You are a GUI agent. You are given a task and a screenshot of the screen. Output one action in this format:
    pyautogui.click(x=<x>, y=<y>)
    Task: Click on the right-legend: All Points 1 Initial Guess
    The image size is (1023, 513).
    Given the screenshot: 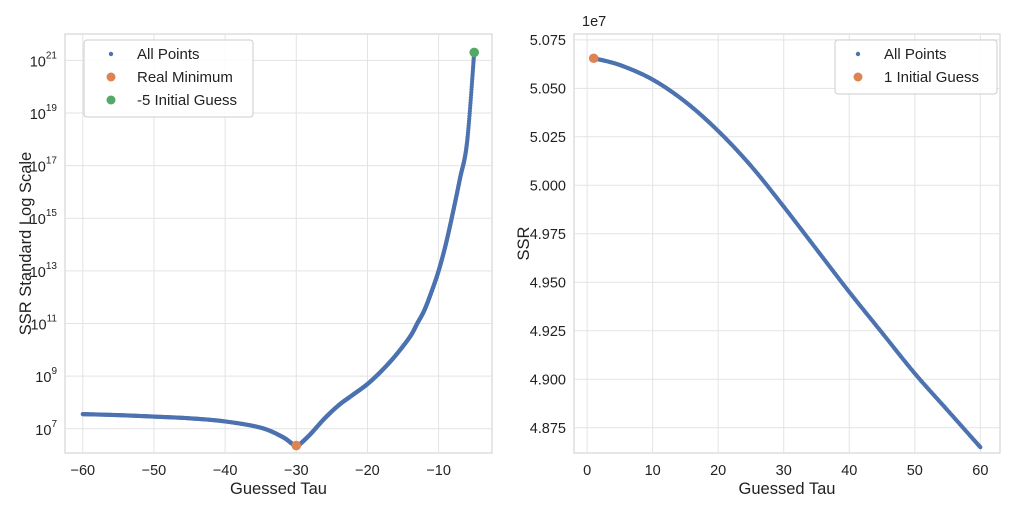 What is the action you would take?
    pyautogui.click(x=916, y=67)
    